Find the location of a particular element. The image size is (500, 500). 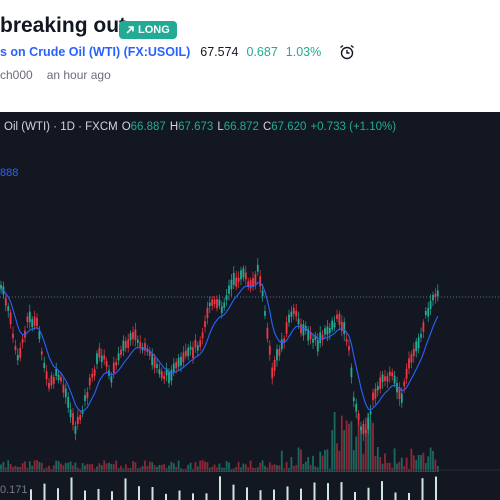

alarm-clock-icon is located at coordinates (347, 52).